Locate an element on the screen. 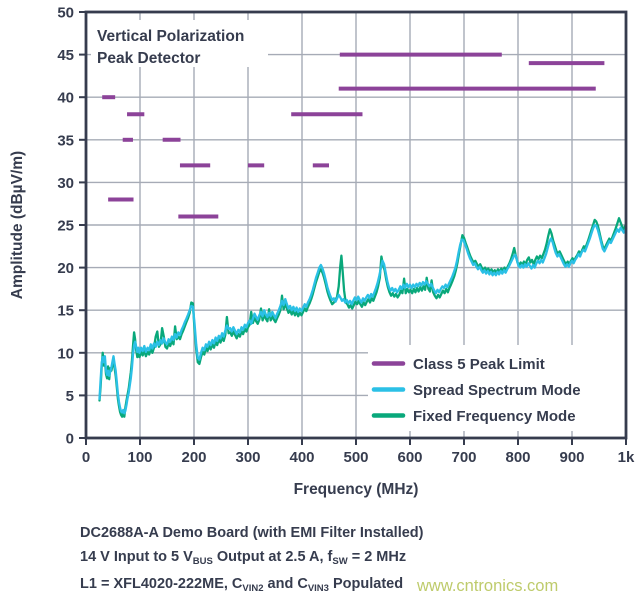  caption-subscript: VIN2 is located at coordinates (253, 588).